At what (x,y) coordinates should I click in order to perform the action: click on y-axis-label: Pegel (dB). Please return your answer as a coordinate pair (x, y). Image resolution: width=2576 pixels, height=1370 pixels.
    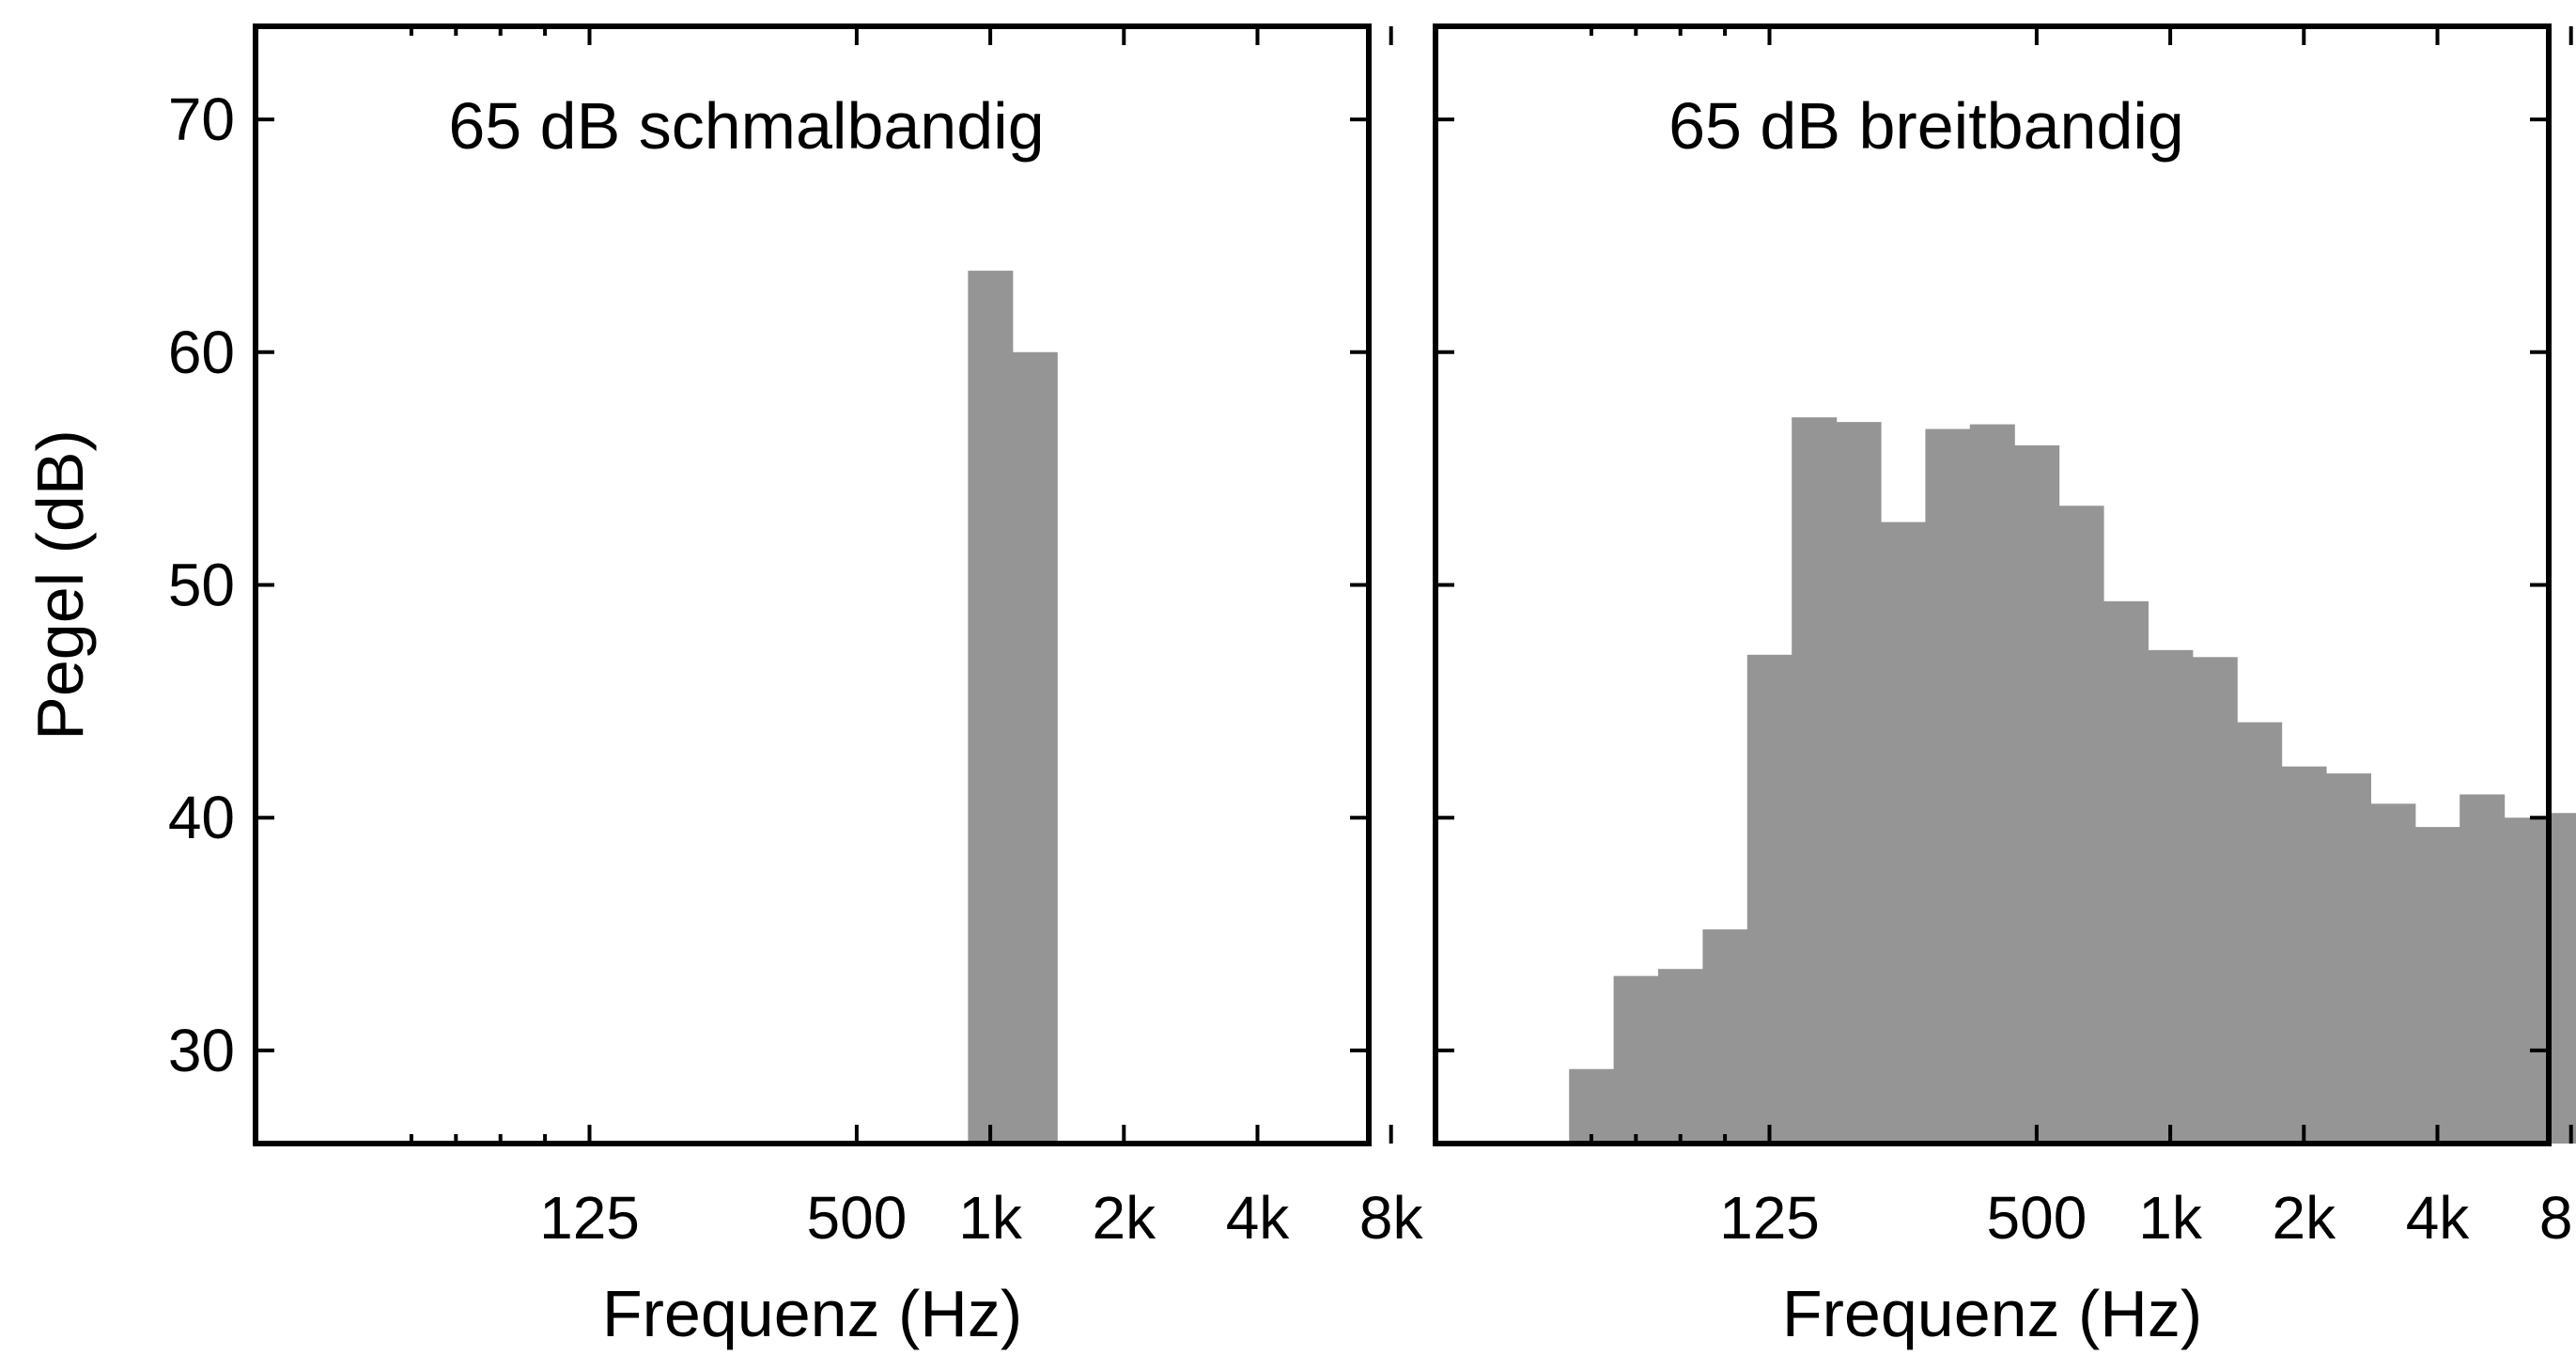
    Looking at the image, I should click on (60, 585).